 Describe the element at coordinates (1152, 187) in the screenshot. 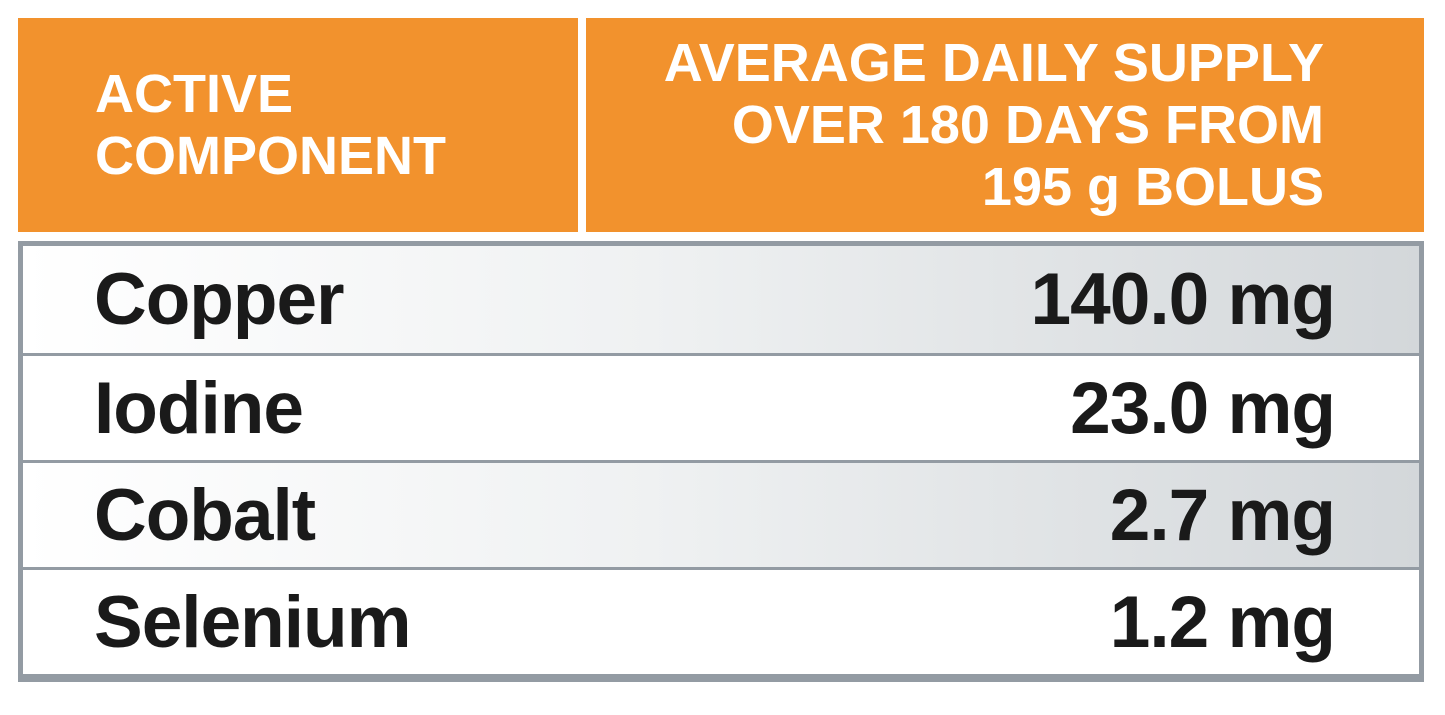

I see `header-line: 195 g BOLUS` at that location.